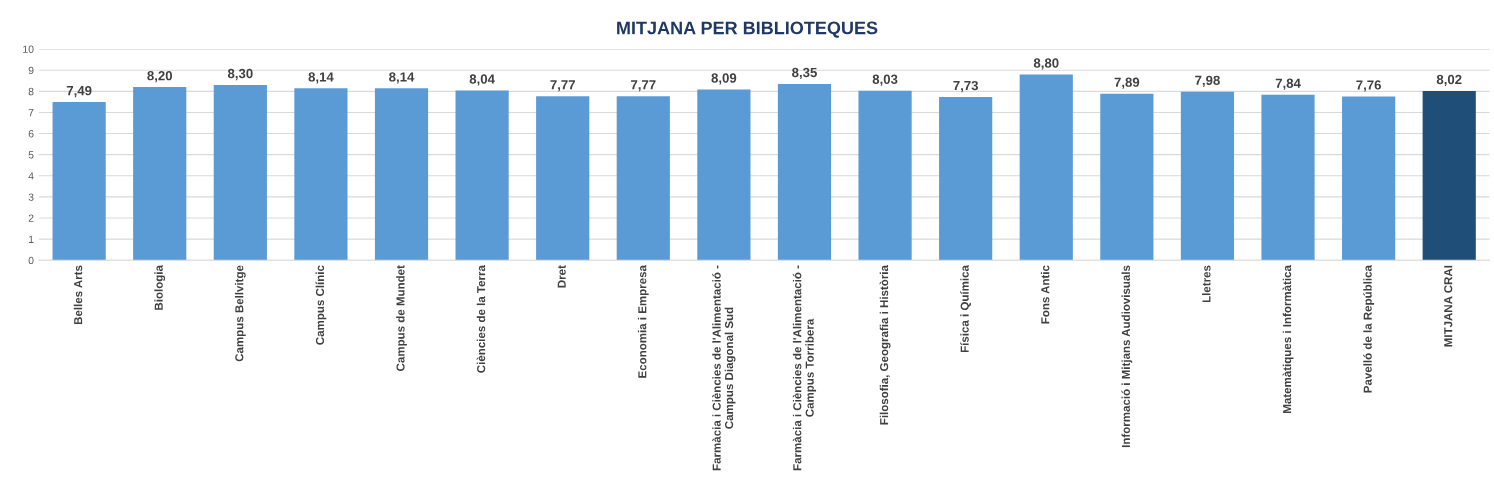 This screenshot has height=491, width=1494. I want to click on y-tick-label: 0, so click(31, 260).